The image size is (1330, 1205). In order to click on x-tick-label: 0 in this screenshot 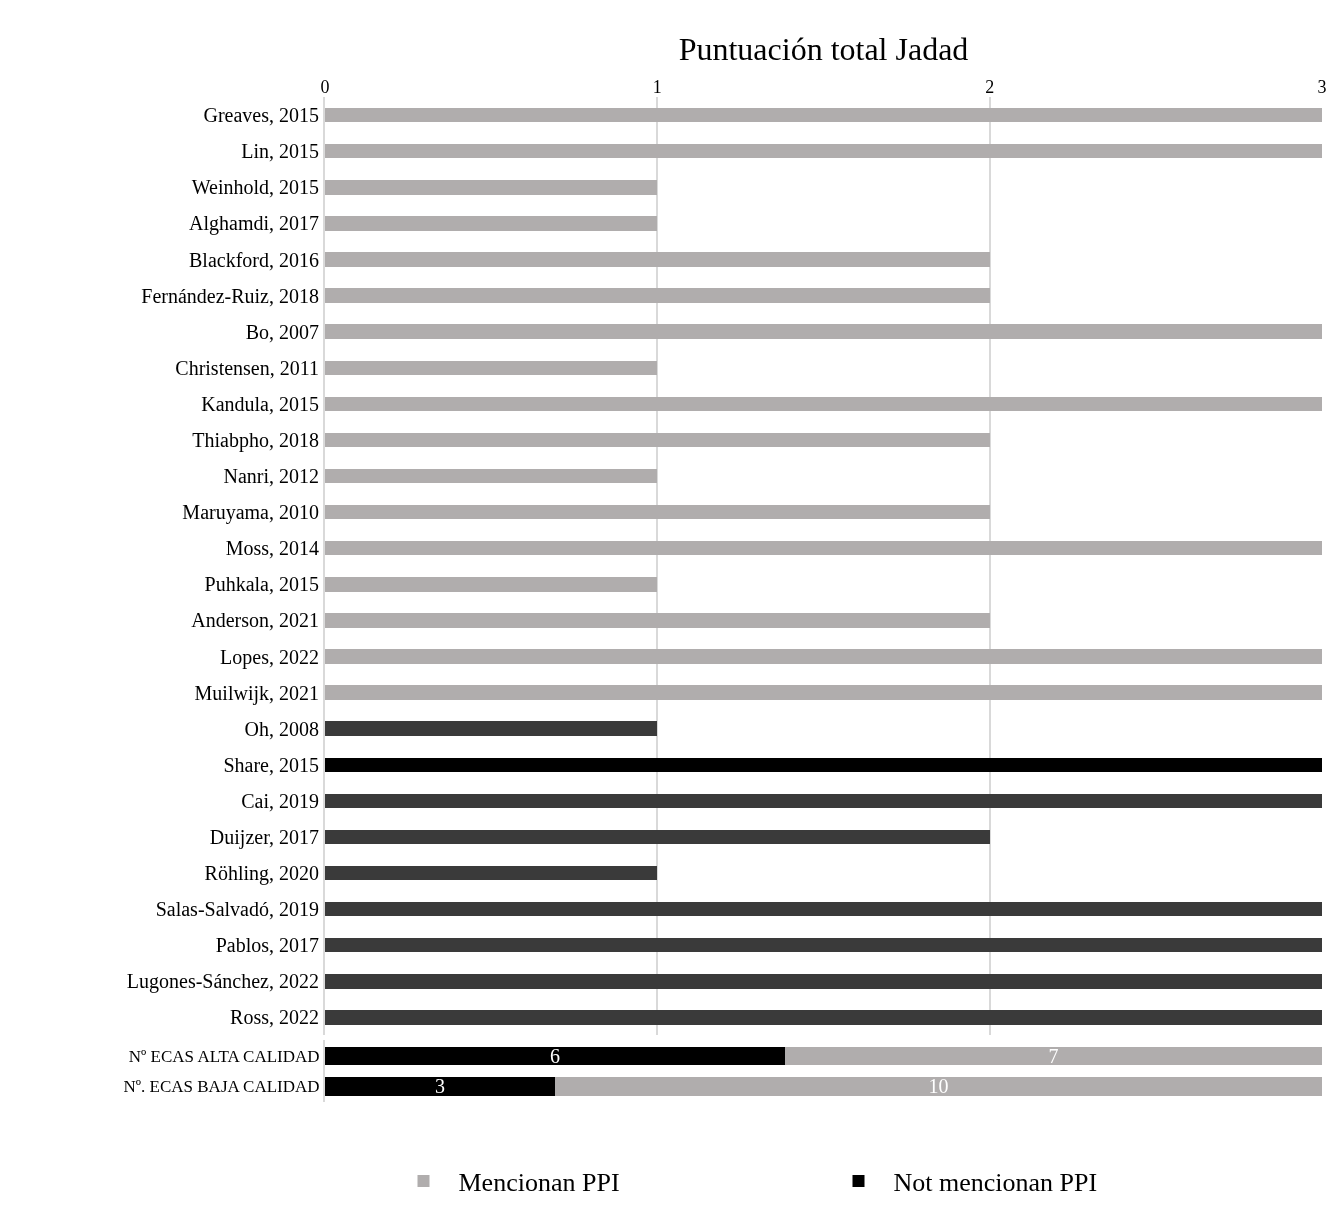, I will do `click(325, 86)`.